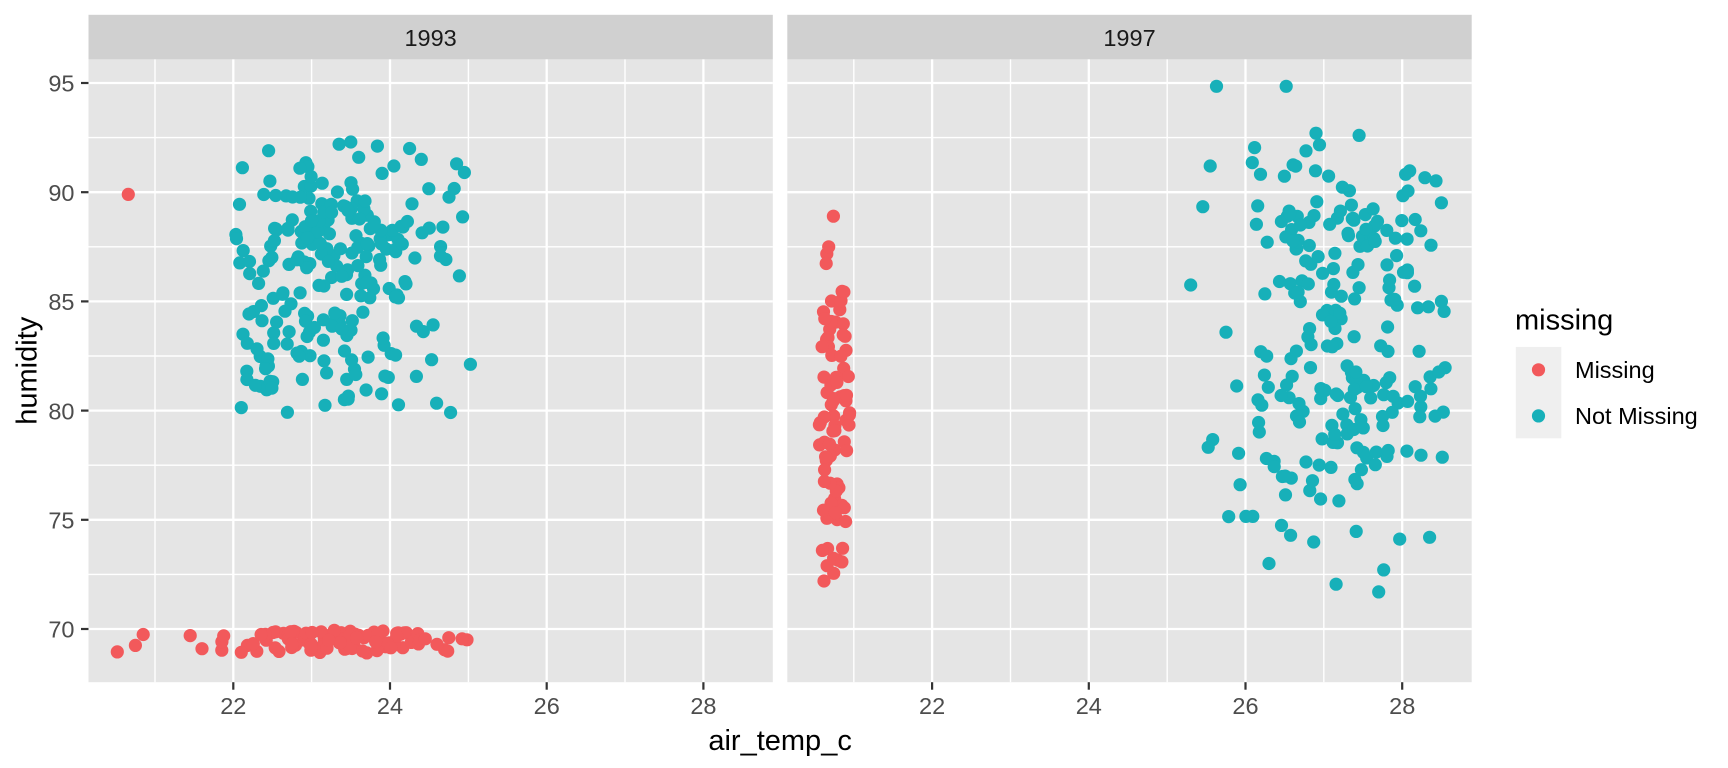 This screenshot has height=768, width=1728. Describe the element at coordinates (1564, 321) in the screenshot. I see `svg-text: missing` at that location.